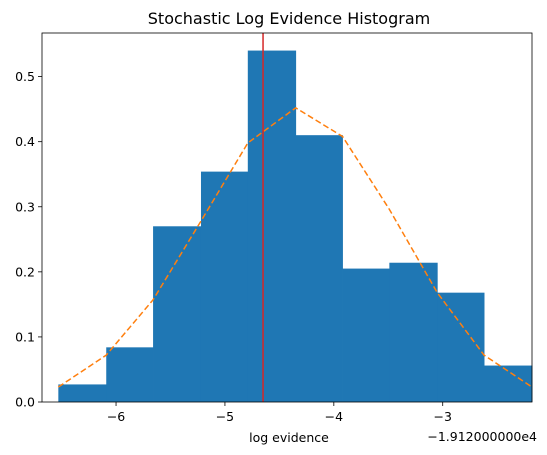 The width and height of the screenshot is (547, 455). Describe the element at coordinates (28, 239) in the screenshot. I see `y-axis-ticks: 0.0 0.1 0.2 0.3 0.4 0.5` at that location.